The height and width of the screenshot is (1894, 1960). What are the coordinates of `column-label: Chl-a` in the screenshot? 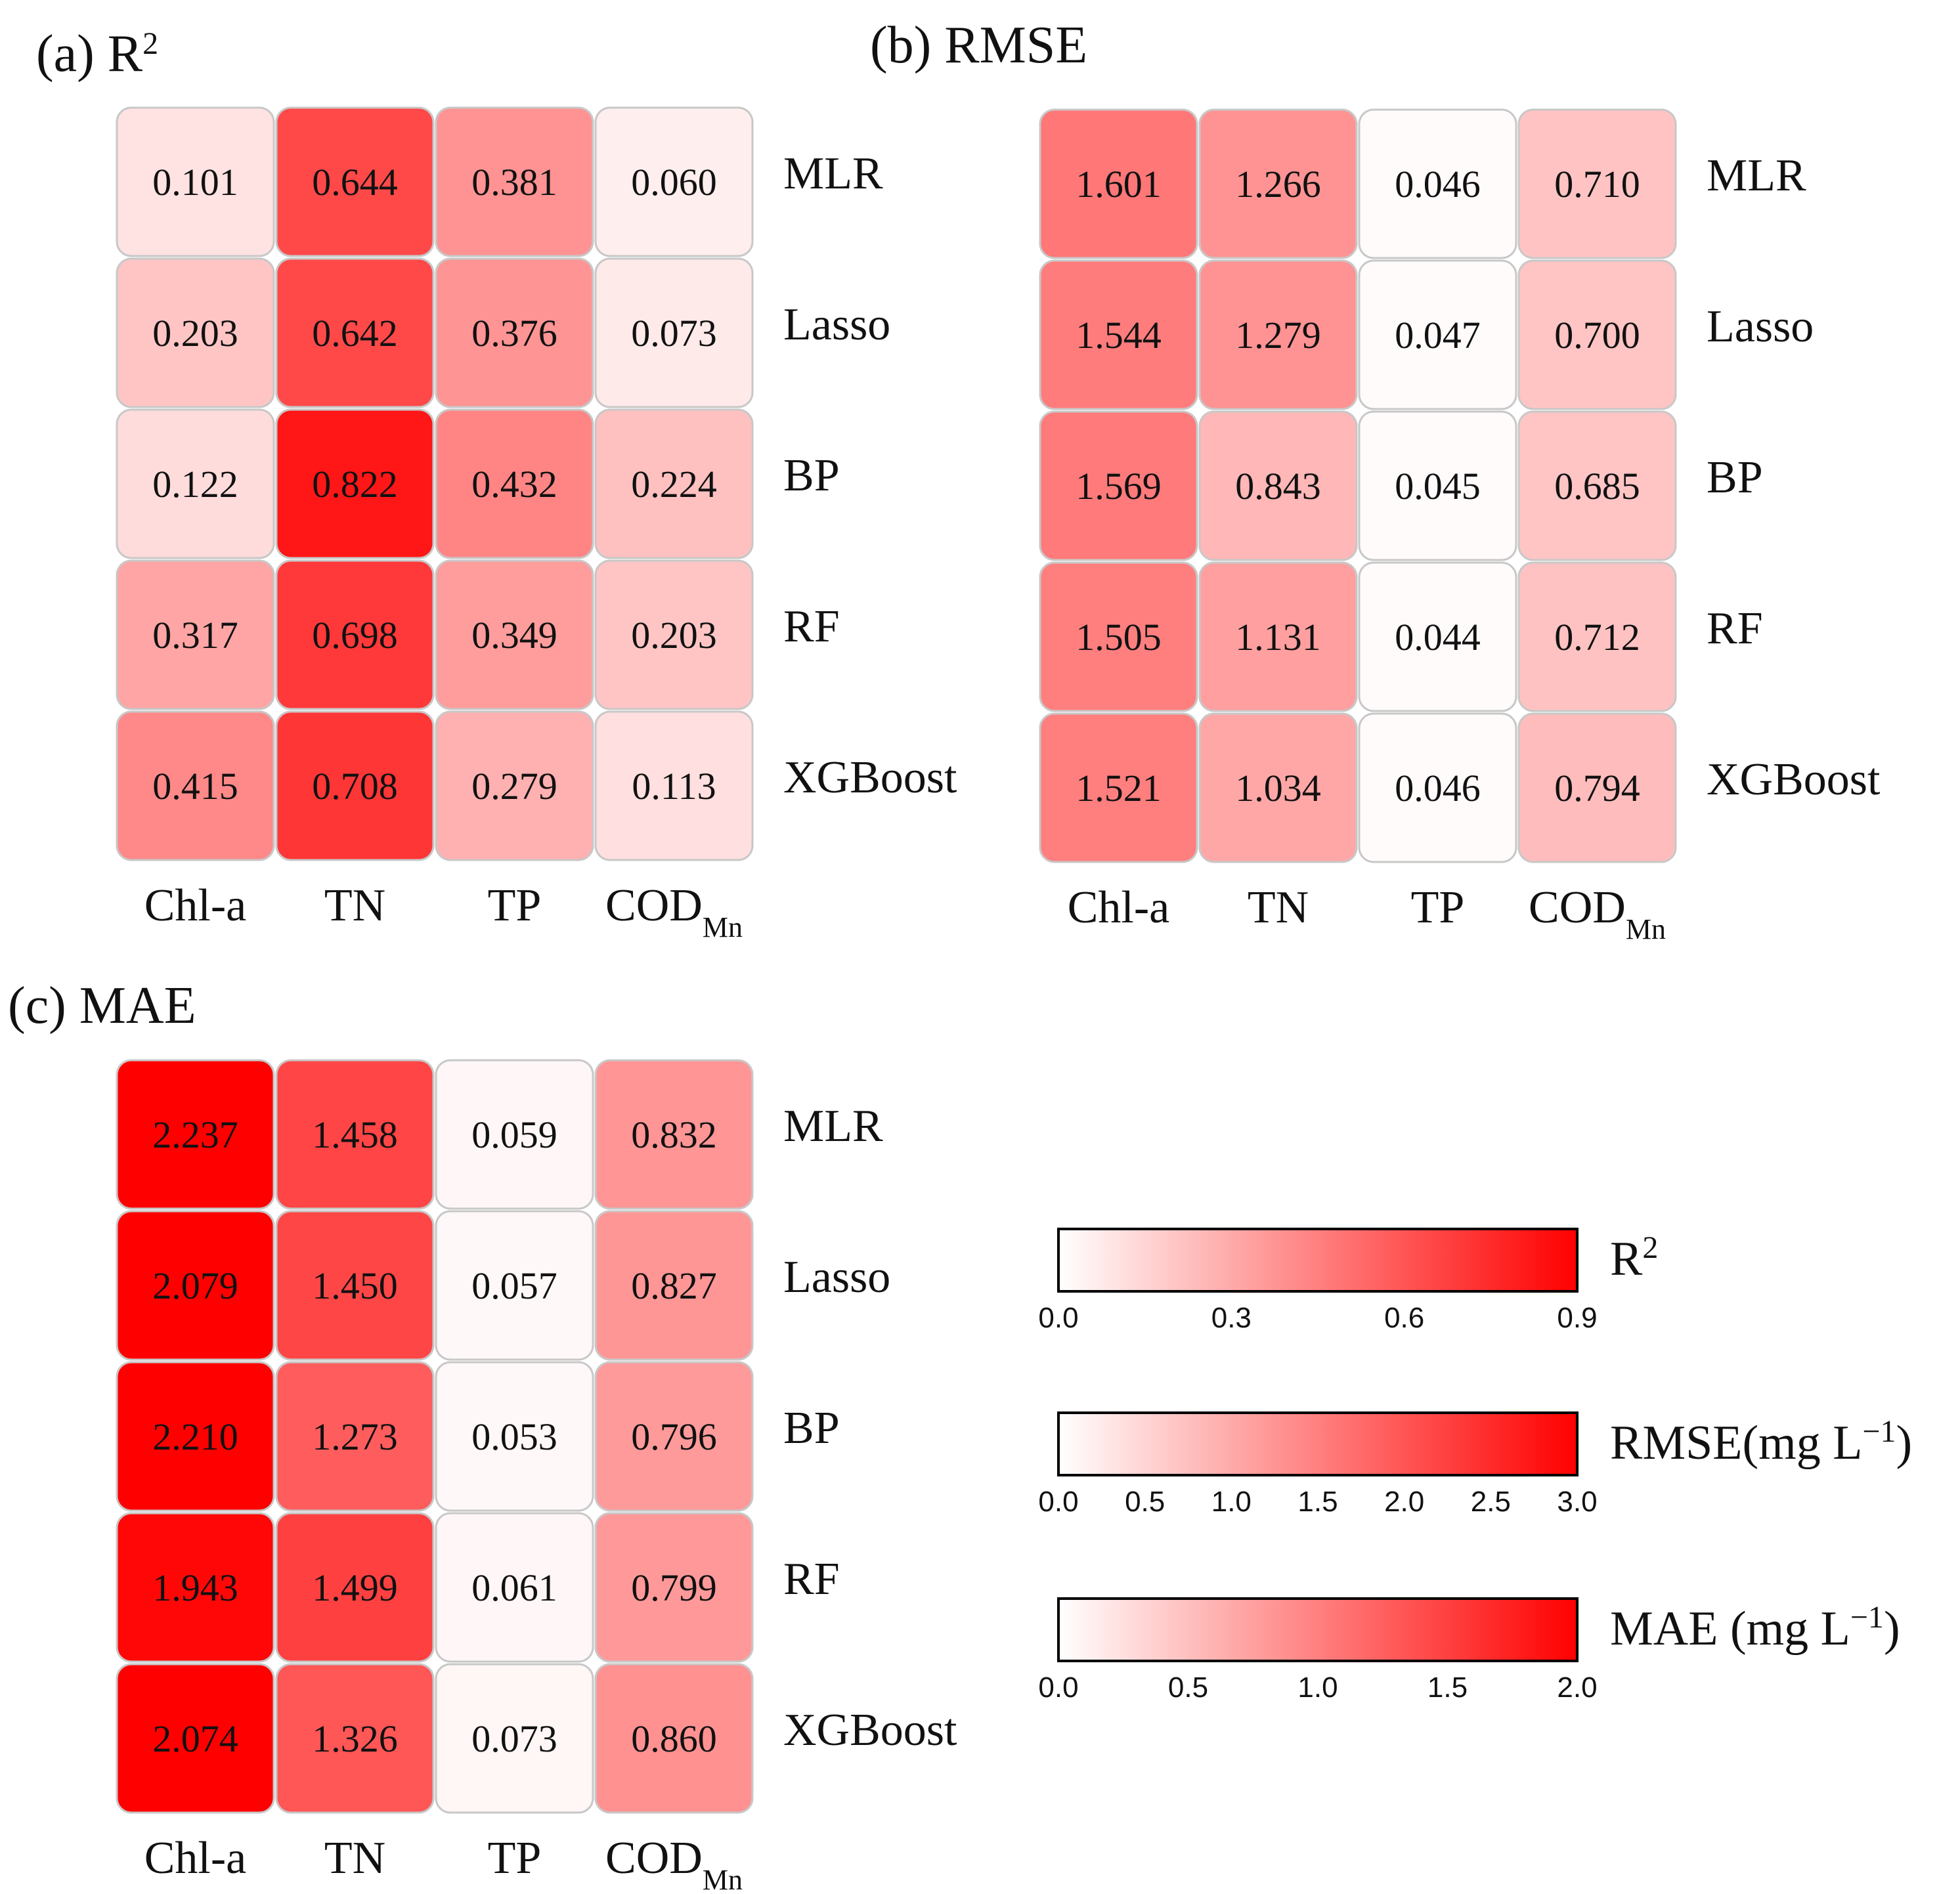 It's located at (196, 1858).